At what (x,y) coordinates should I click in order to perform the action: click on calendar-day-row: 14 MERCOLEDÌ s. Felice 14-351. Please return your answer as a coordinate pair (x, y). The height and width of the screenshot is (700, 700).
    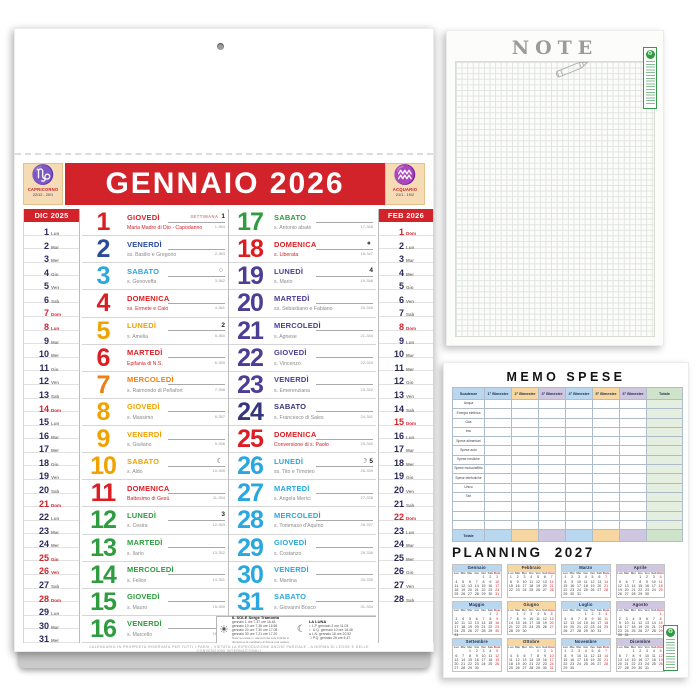
    Looking at the image, I should click on (155, 575).